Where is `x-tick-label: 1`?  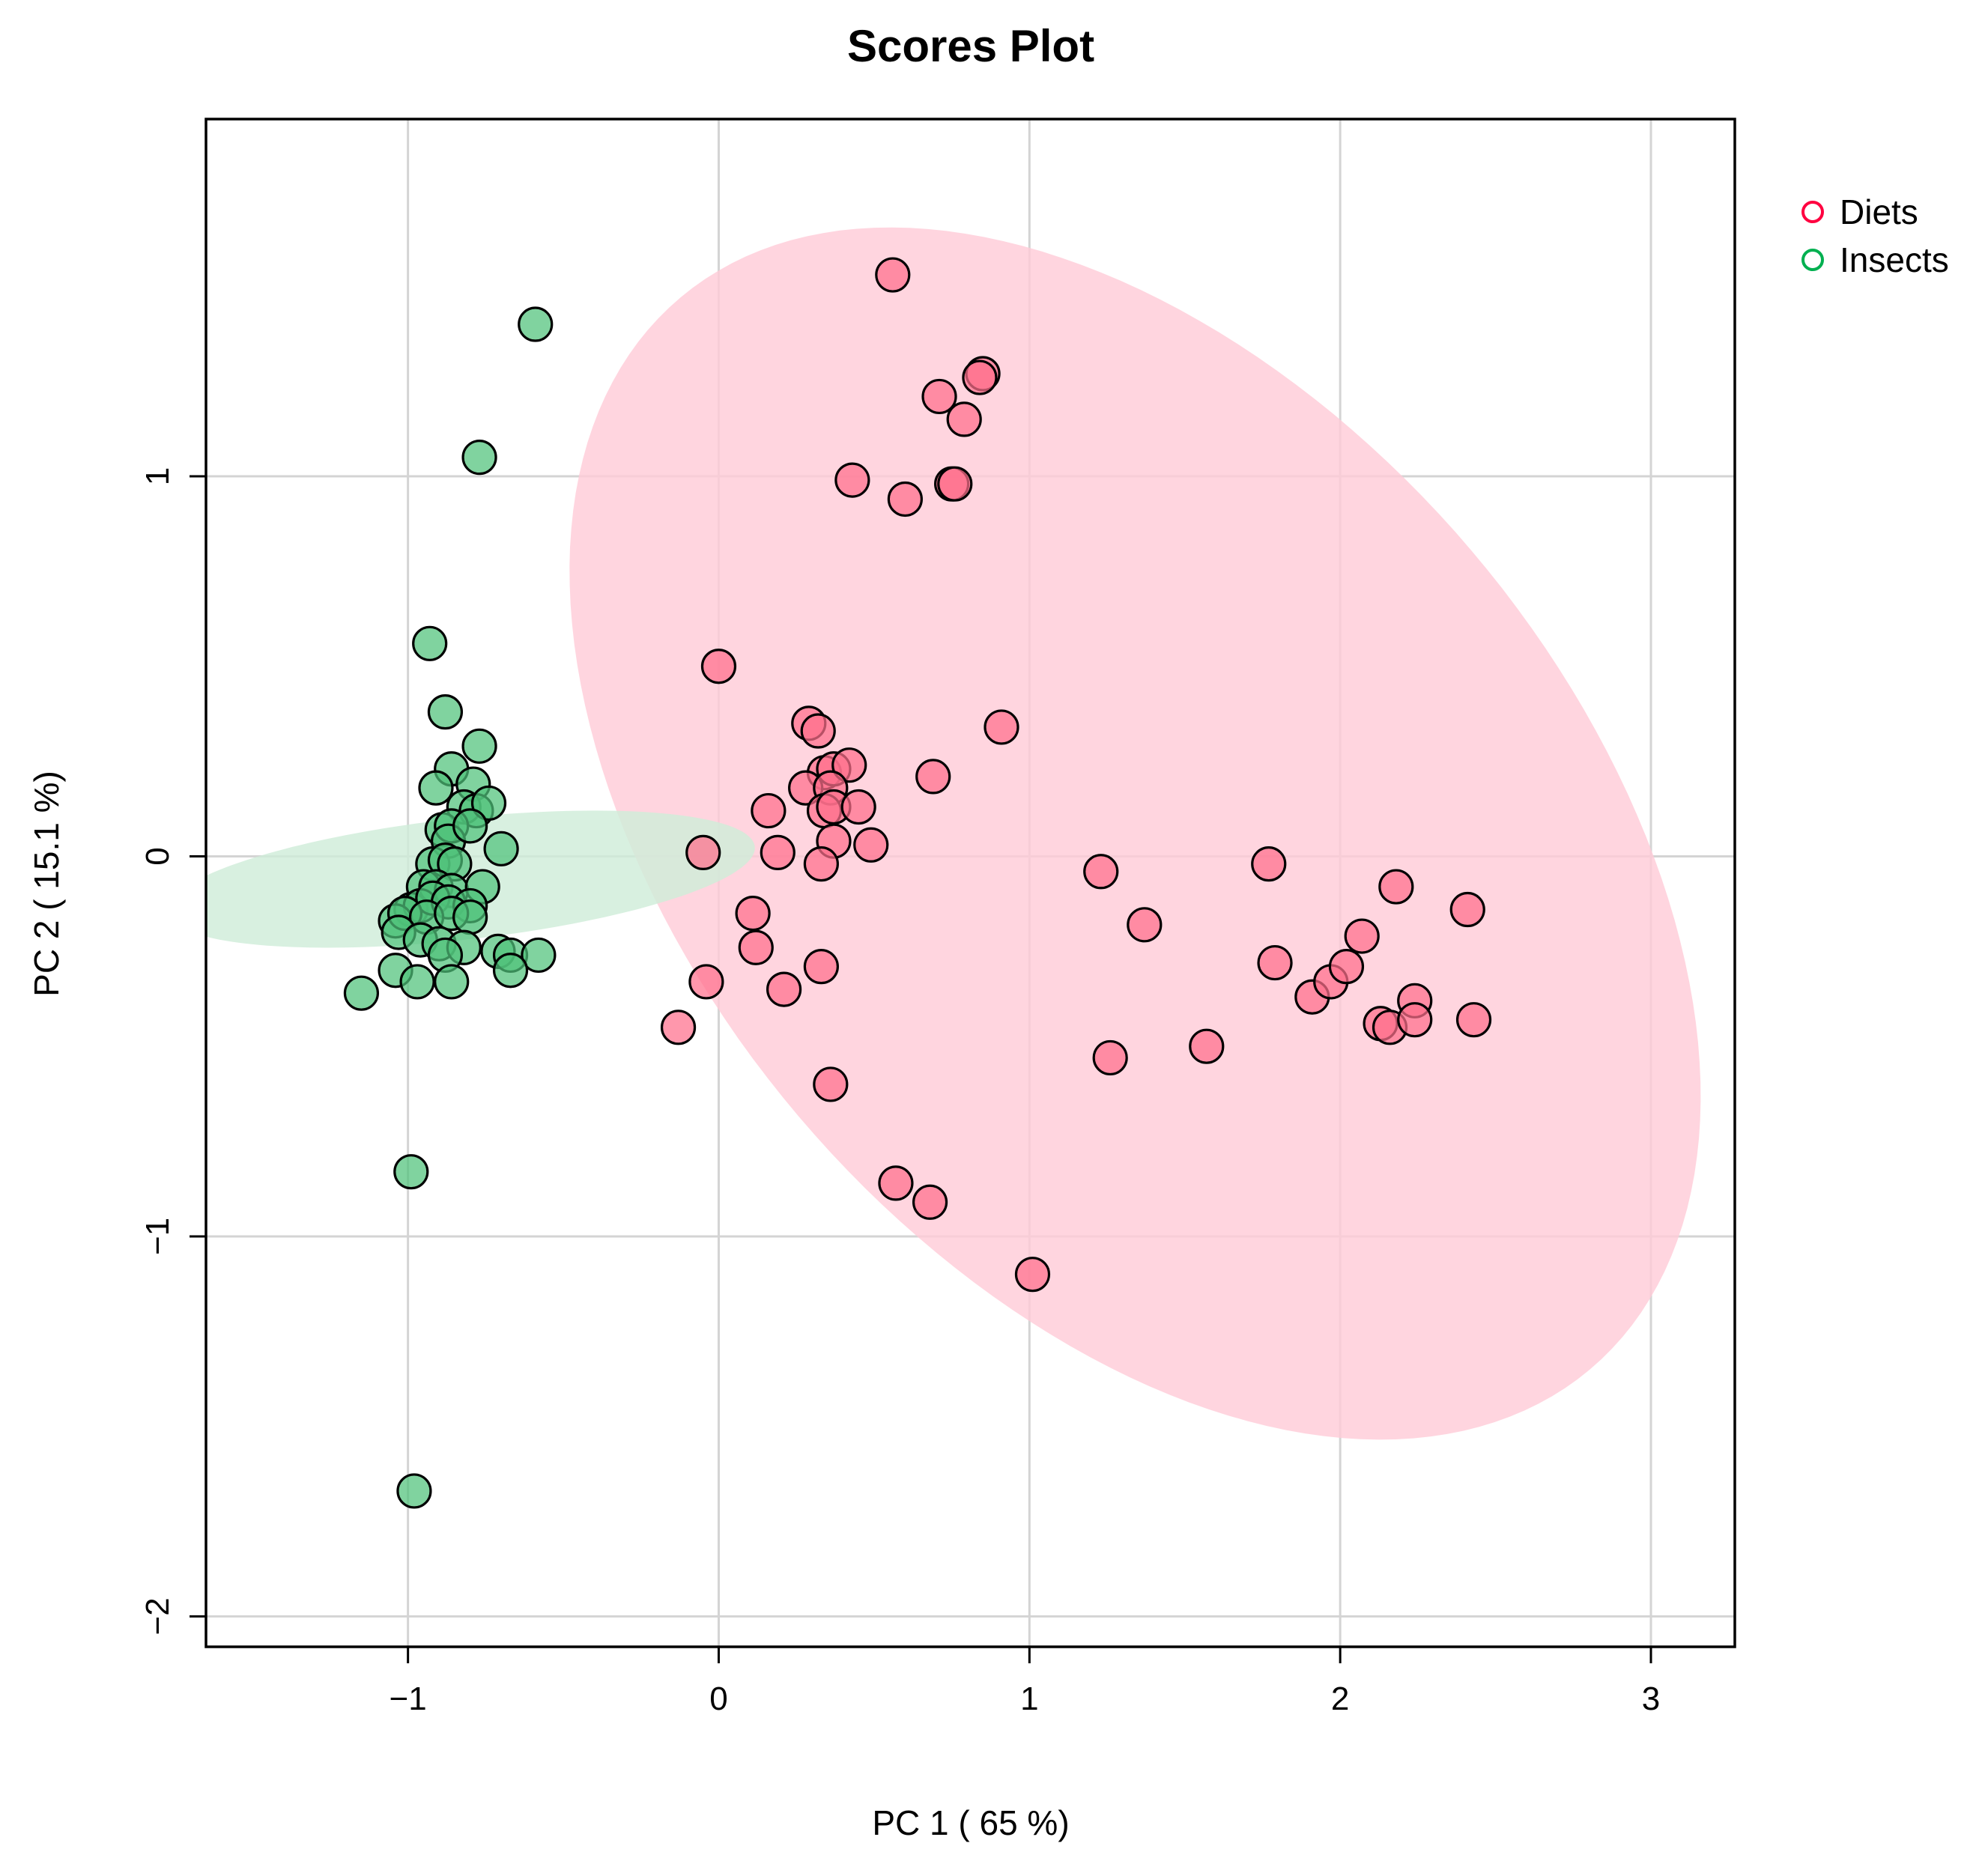 x-tick-label: 1 is located at coordinates (1029, 1699).